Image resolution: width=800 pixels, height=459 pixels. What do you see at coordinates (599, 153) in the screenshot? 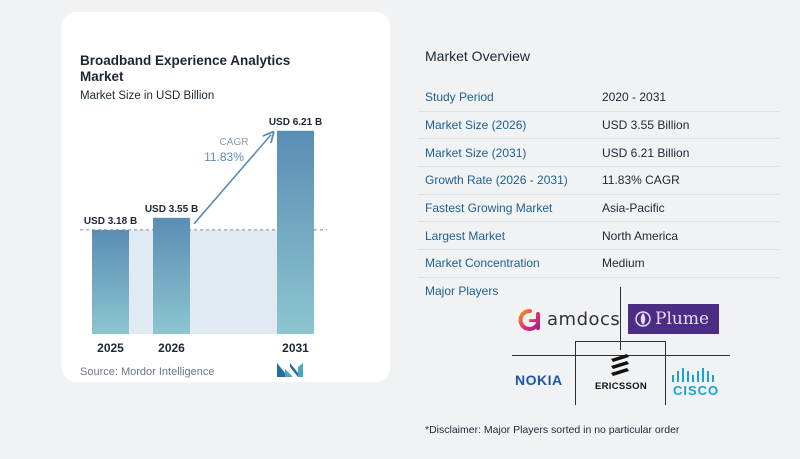
I see `overview-row: Market Size (2031) USD 6.21 Billion` at bounding box center [599, 153].